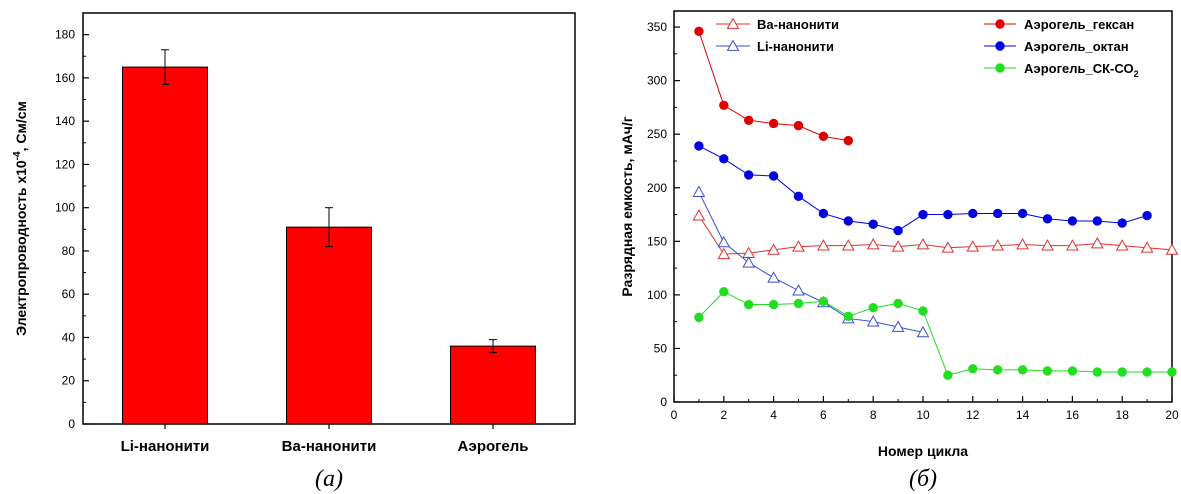  Describe the element at coordinates (21, 248) in the screenshot. I see `y-axis-label-main: Электропроводность х10` at that location.